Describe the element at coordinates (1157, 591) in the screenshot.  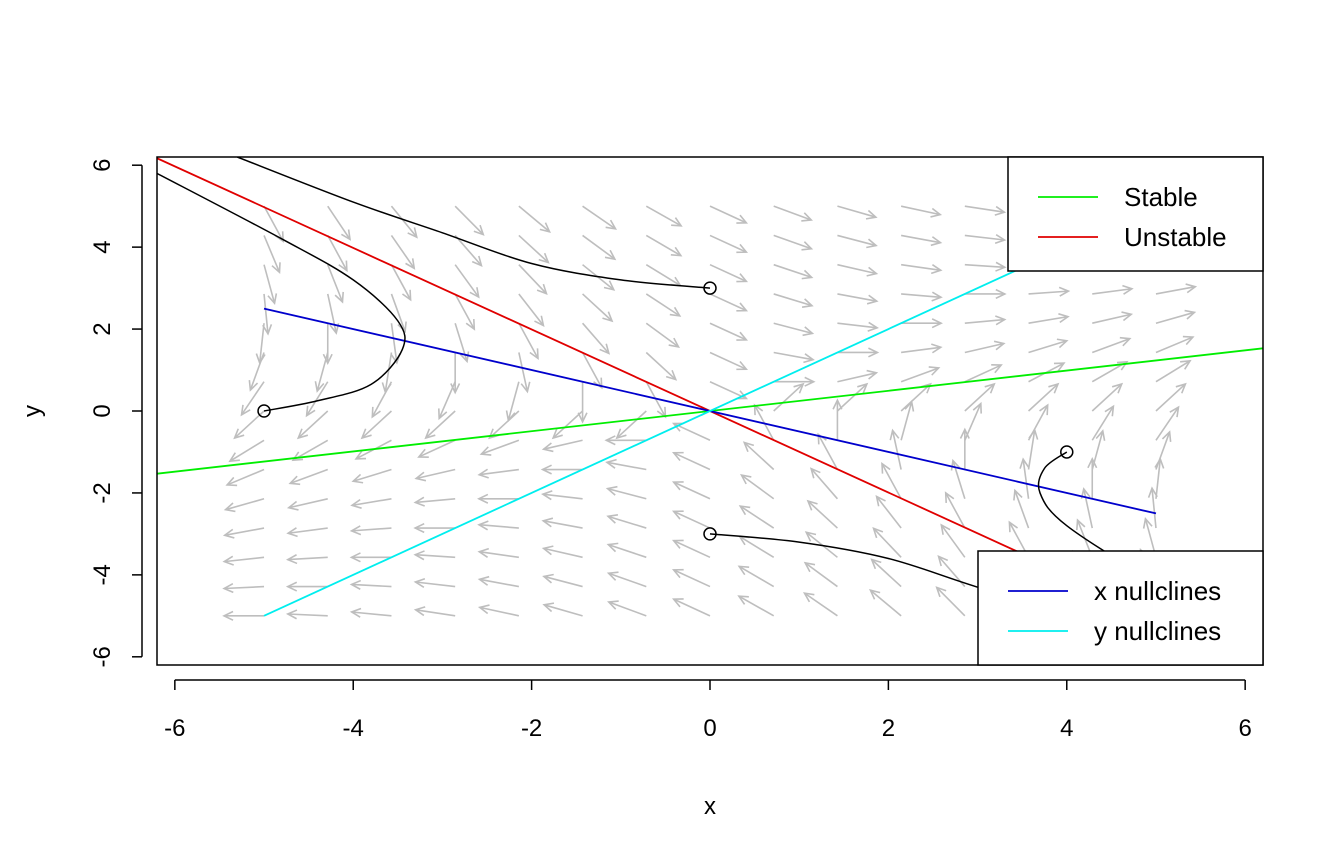
I see `legend-label: x nullclines` at that location.